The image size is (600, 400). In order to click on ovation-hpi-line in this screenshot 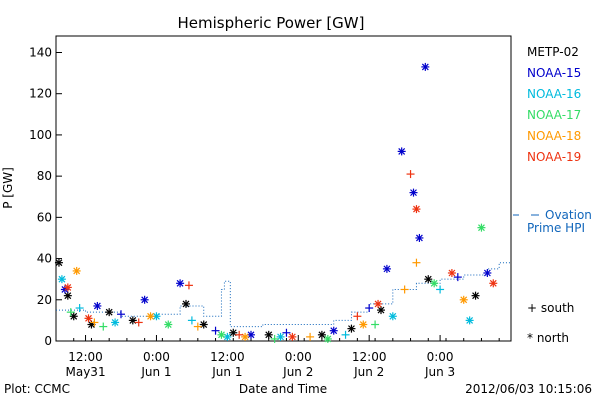, I will do `click(283, 295)`.